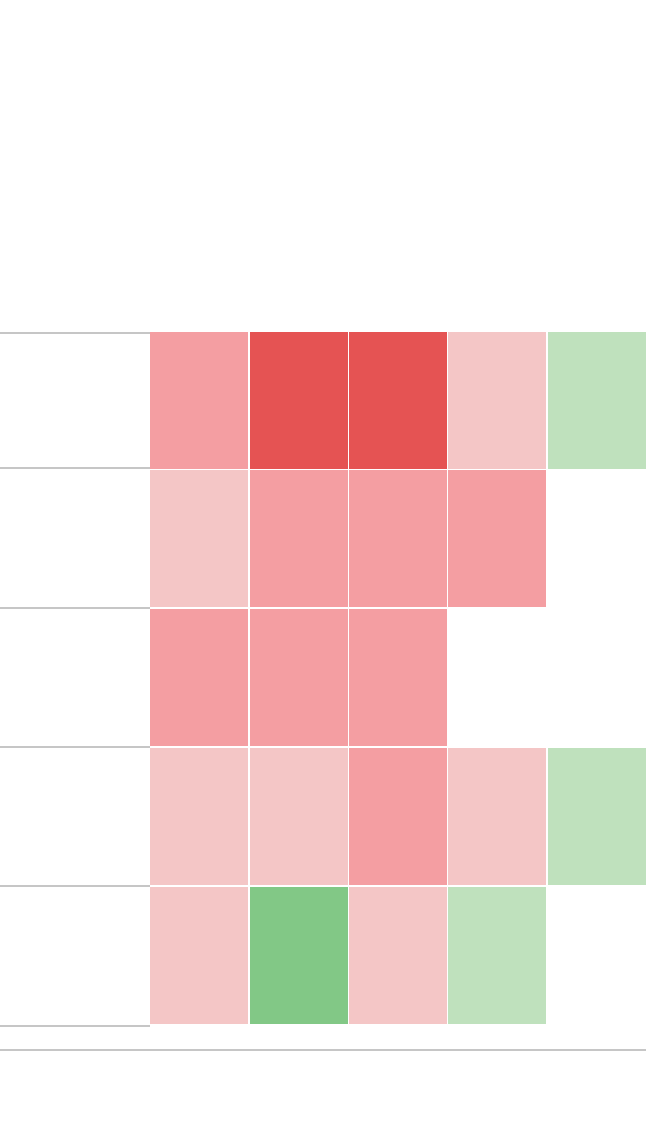 The height and width of the screenshot is (1138, 646). Describe the element at coordinates (199, 538) in the screenshot. I see `heatmap-cell-r2-c1` at that location.